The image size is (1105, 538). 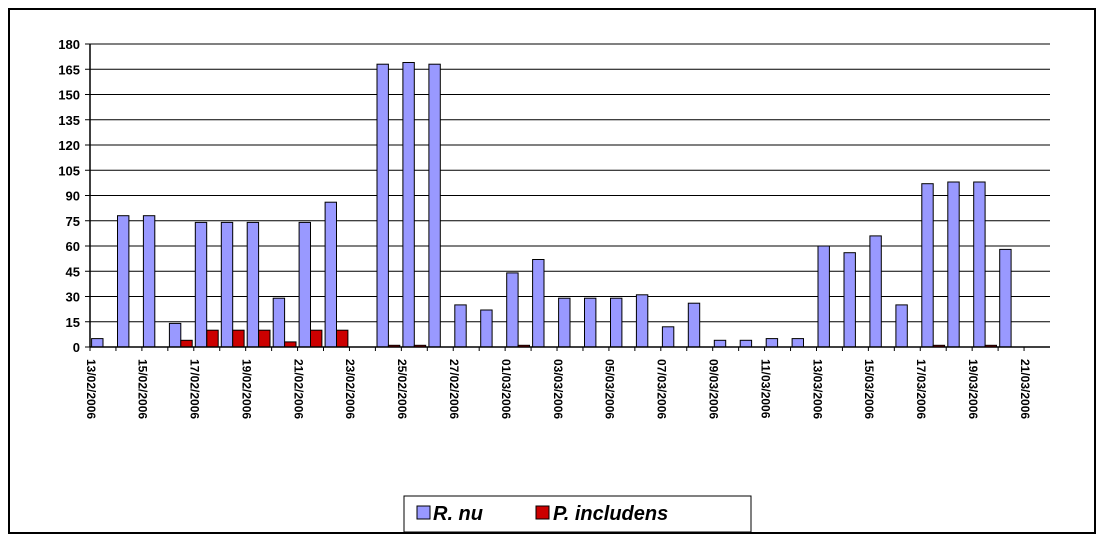 I want to click on y-tick-label: 30, so click(x=73, y=297).